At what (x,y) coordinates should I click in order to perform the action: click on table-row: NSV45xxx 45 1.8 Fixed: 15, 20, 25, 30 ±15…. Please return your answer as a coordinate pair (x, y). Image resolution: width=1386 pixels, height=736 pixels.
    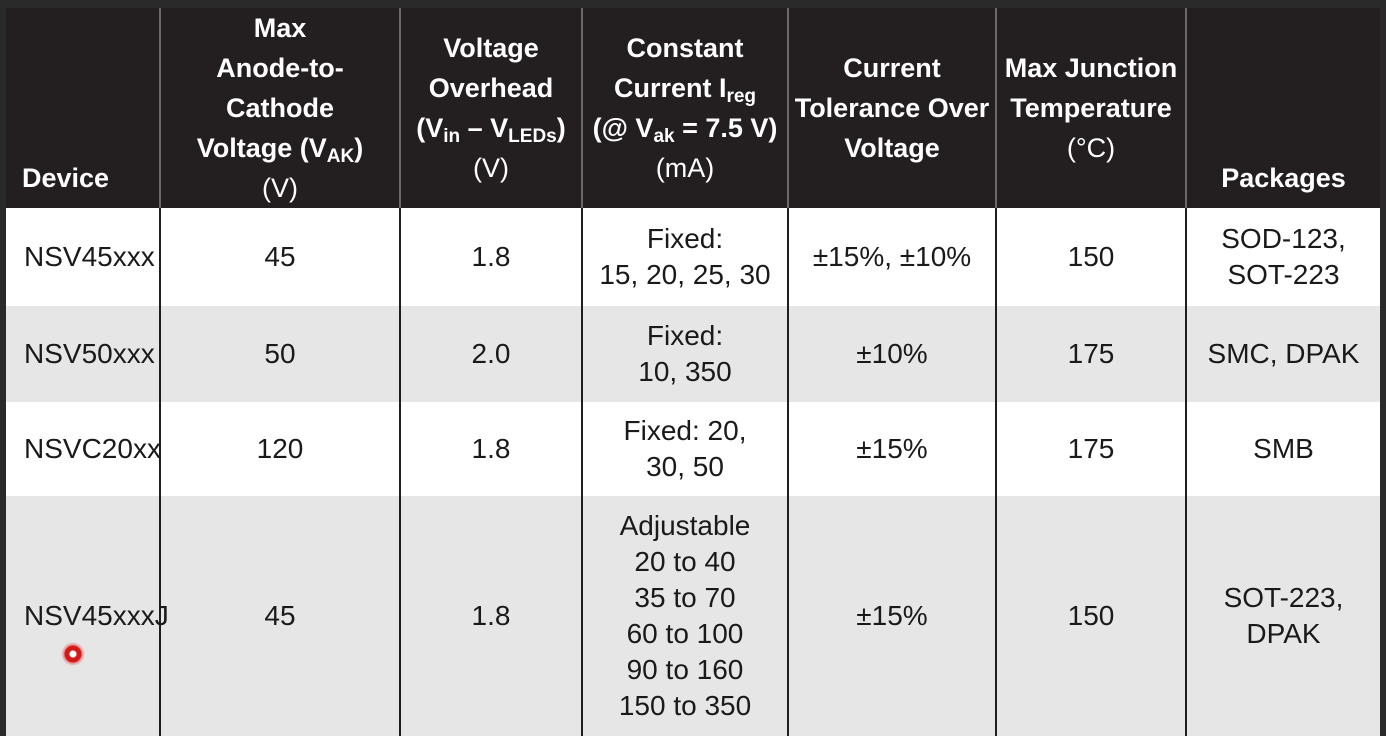
    Looking at the image, I should click on (693, 257).